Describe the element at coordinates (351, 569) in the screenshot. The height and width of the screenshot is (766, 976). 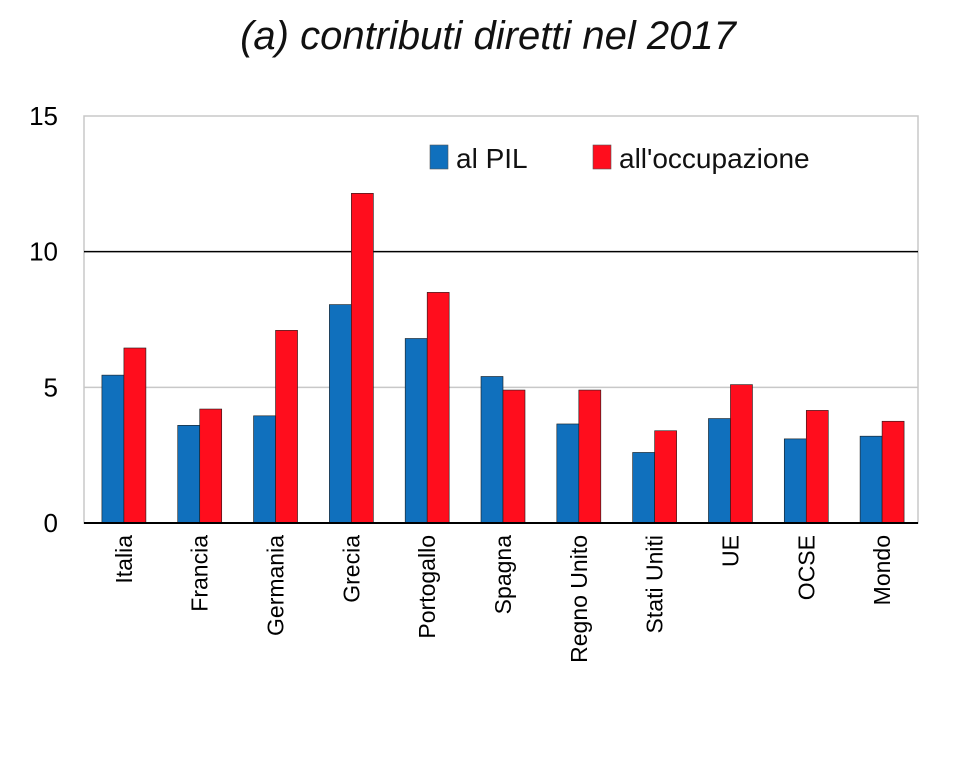
I see `x-tick-label: Grecia` at that location.